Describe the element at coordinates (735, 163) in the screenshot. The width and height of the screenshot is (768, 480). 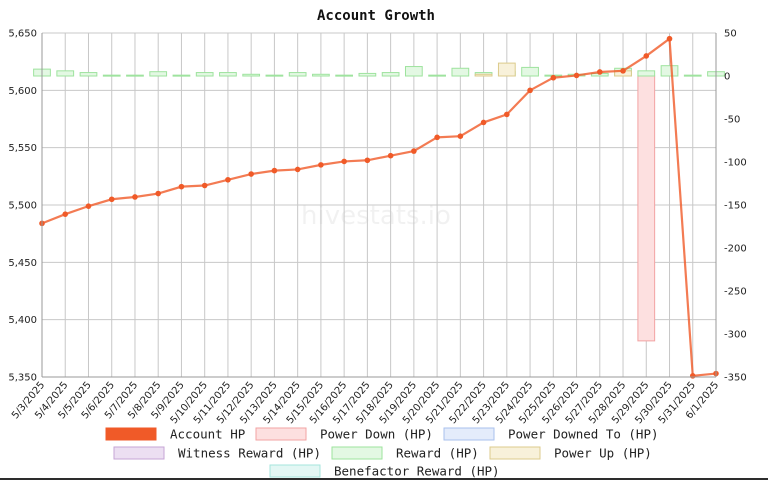
I see `right-tick-label: -100` at that location.